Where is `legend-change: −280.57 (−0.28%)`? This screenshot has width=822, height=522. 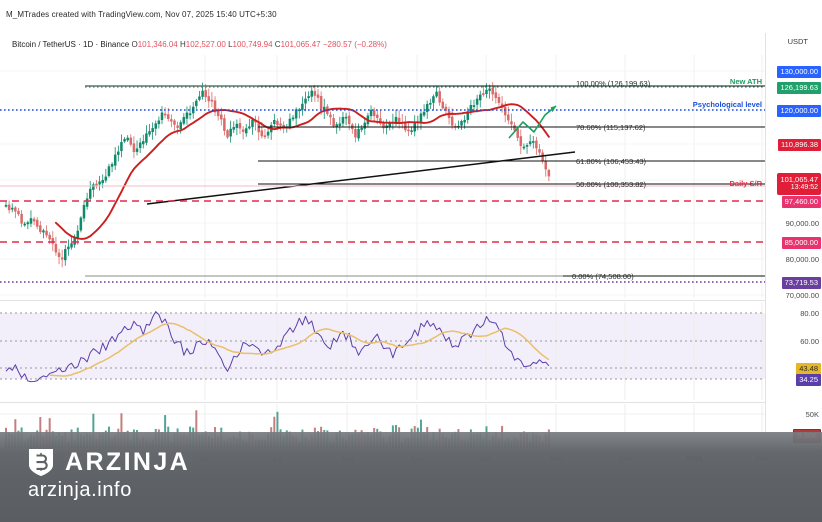
legend-change: −280.57 (−0.28%) is located at coordinates (354, 44).